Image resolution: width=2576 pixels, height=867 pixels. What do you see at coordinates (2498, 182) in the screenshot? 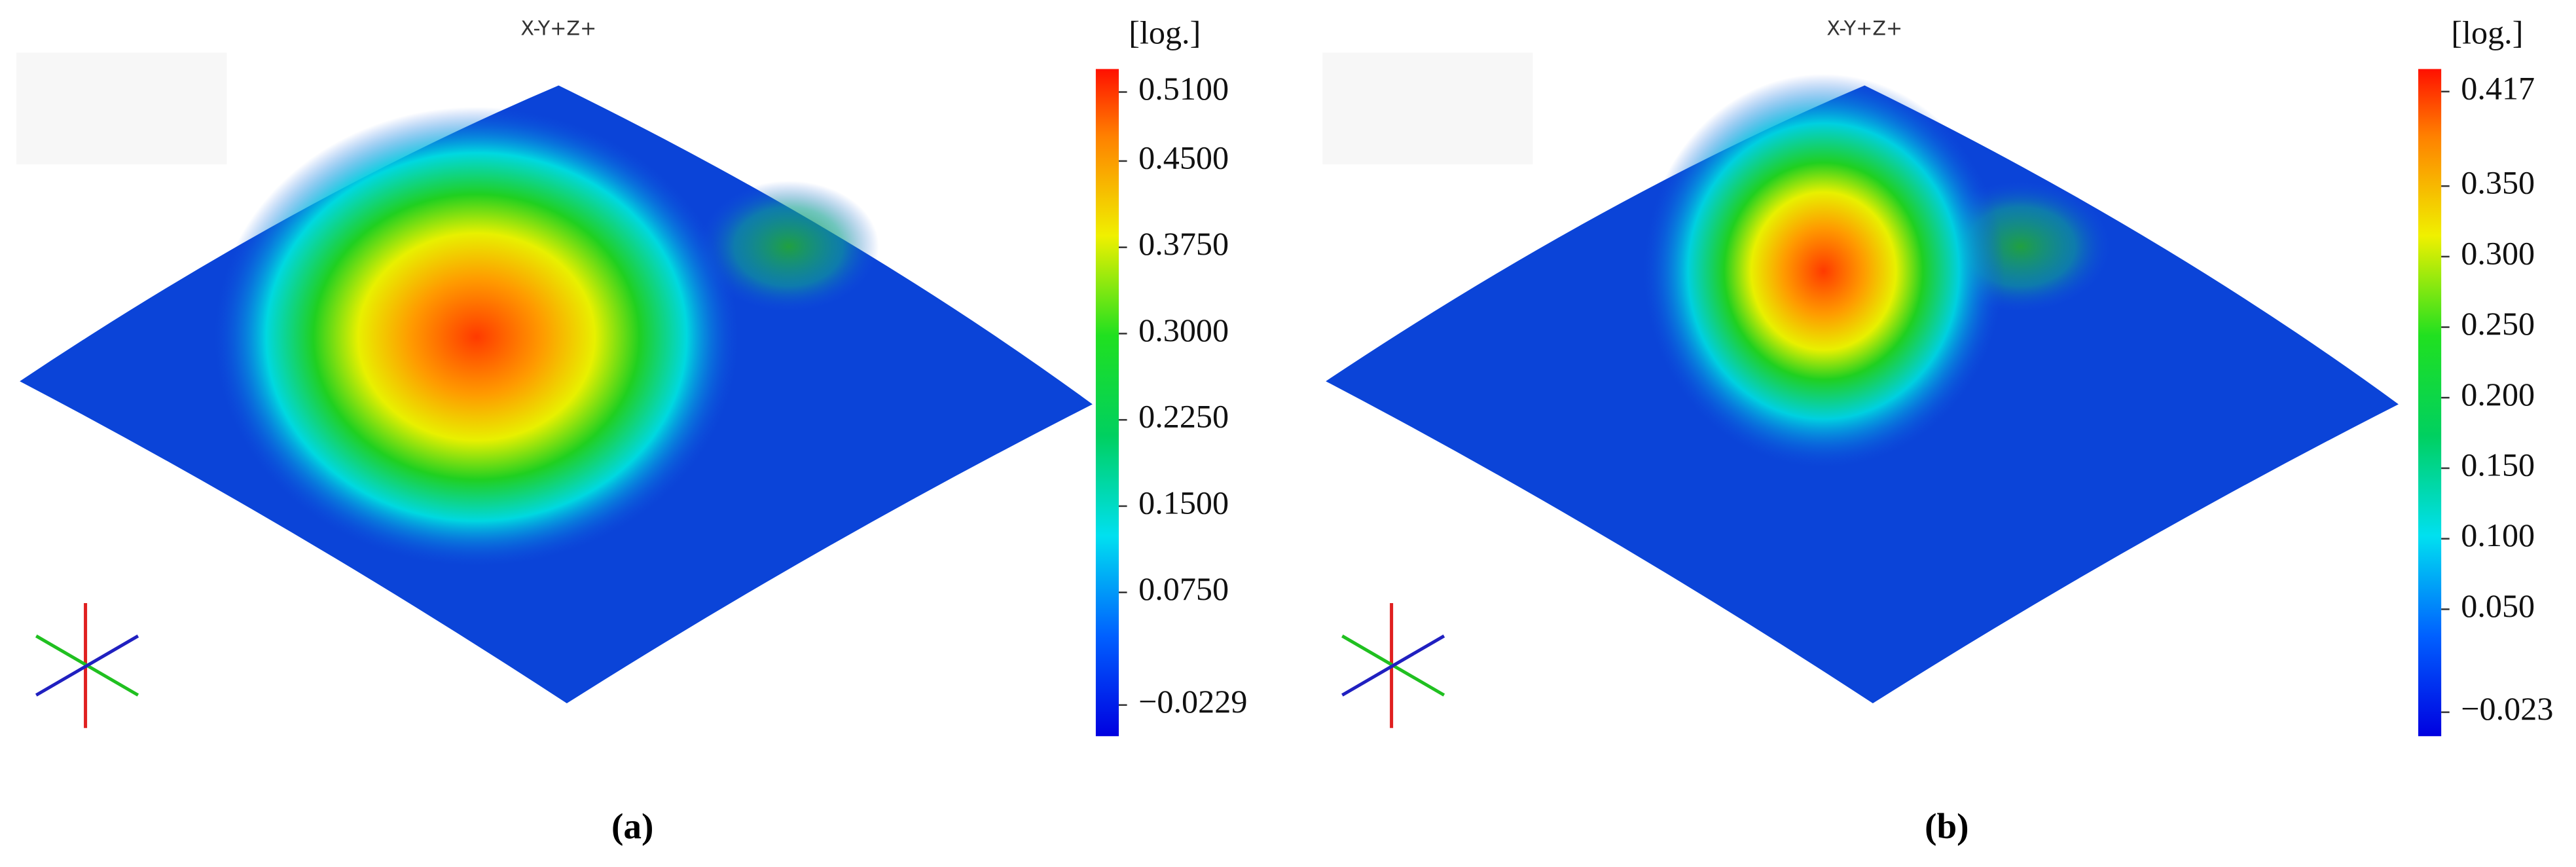
I see `colorbar-tick-label: 0.350` at bounding box center [2498, 182].